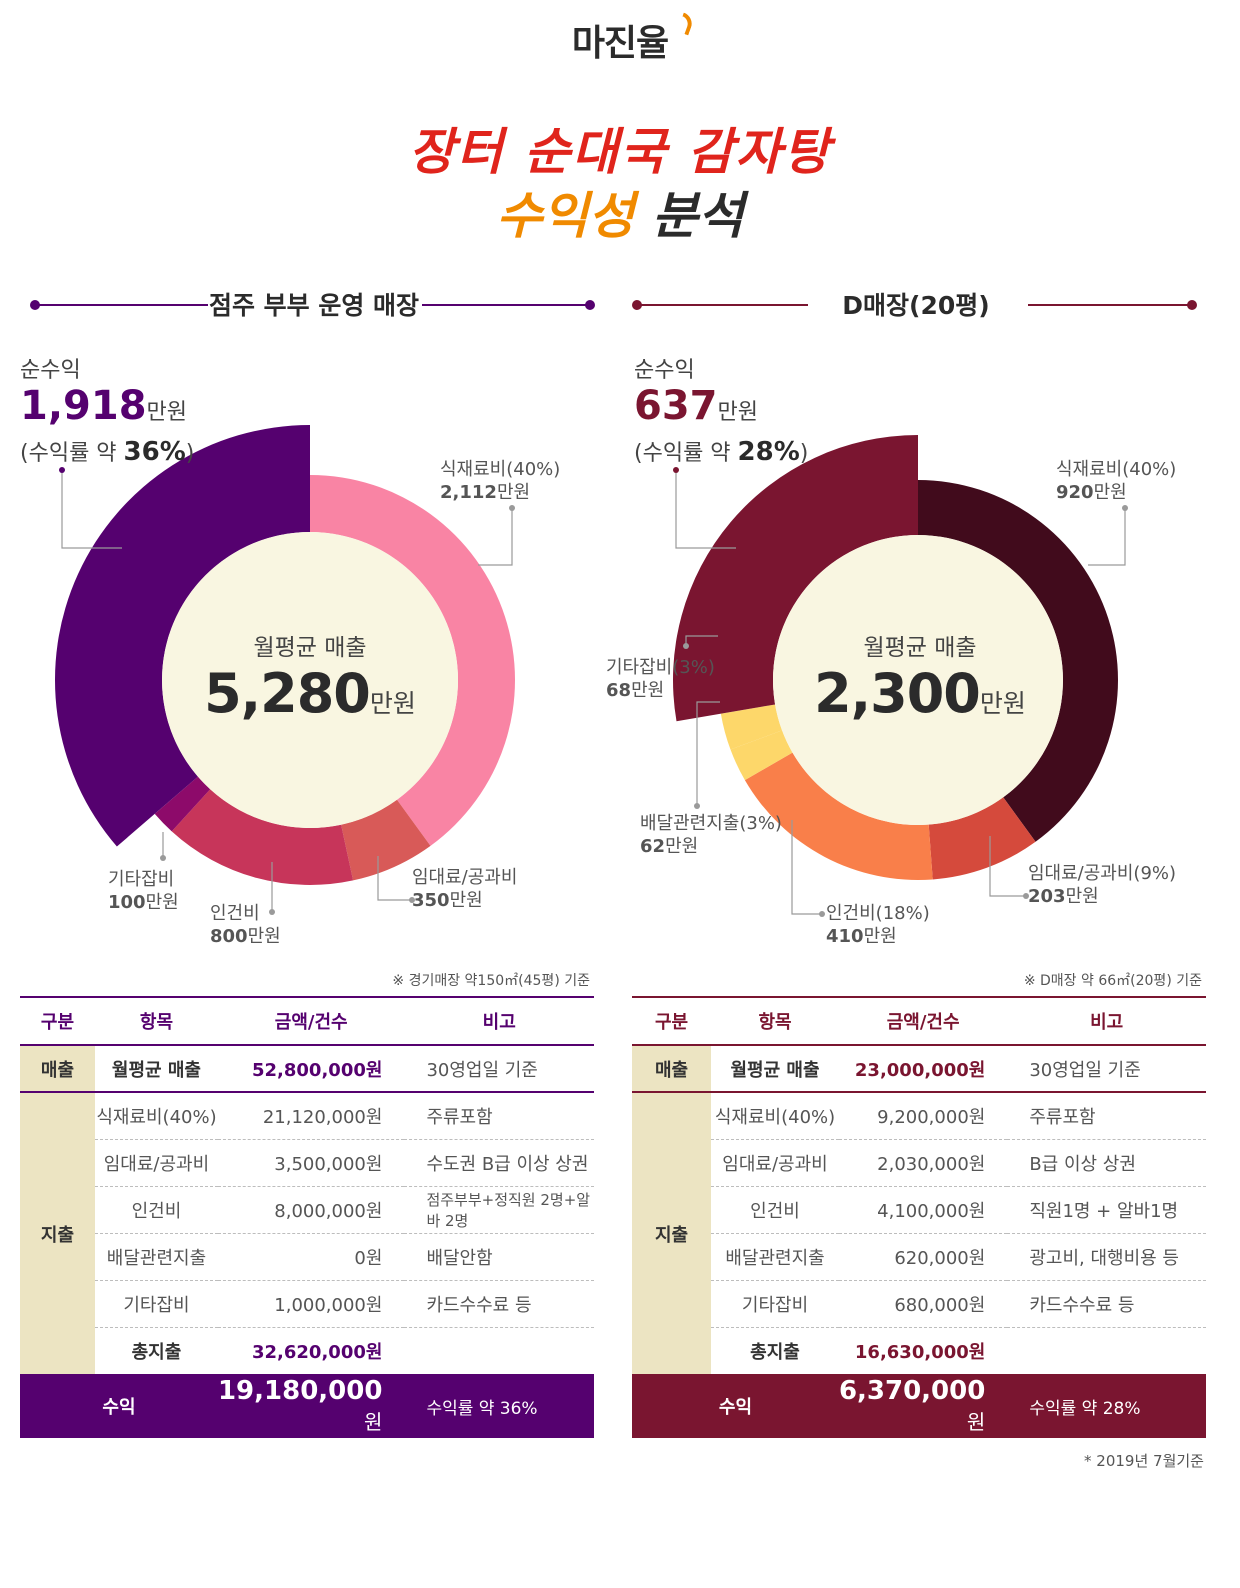  What do you see at coordinates (923, 1163) in the screenshot?
I see `right-expense-amount-1: 2,030,000원` at bounding box center [923, 1163].